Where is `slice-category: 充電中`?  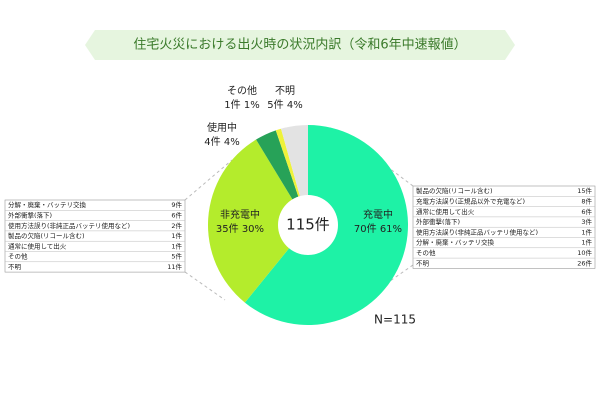
slice-category: 充電中 is located at coordinates (378, 214).